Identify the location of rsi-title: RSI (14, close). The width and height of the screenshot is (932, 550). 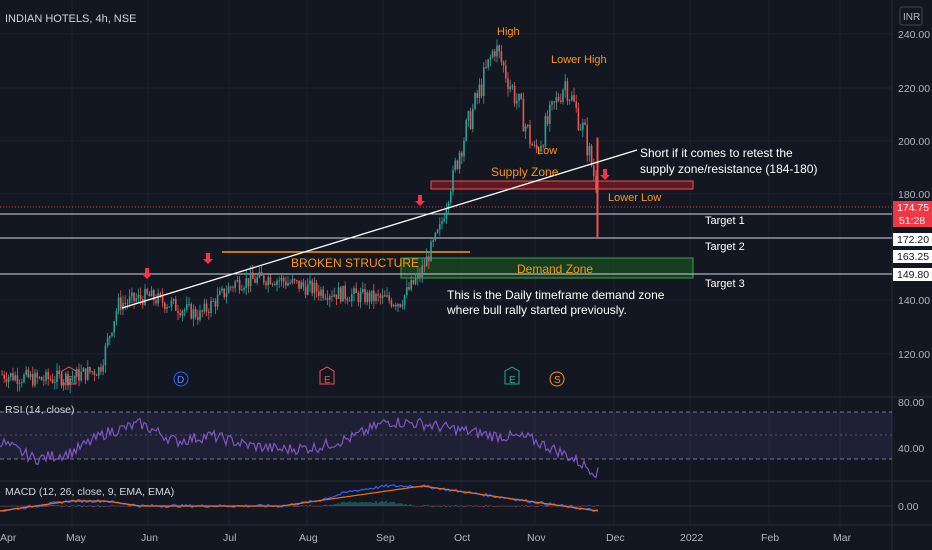
(39, 410).